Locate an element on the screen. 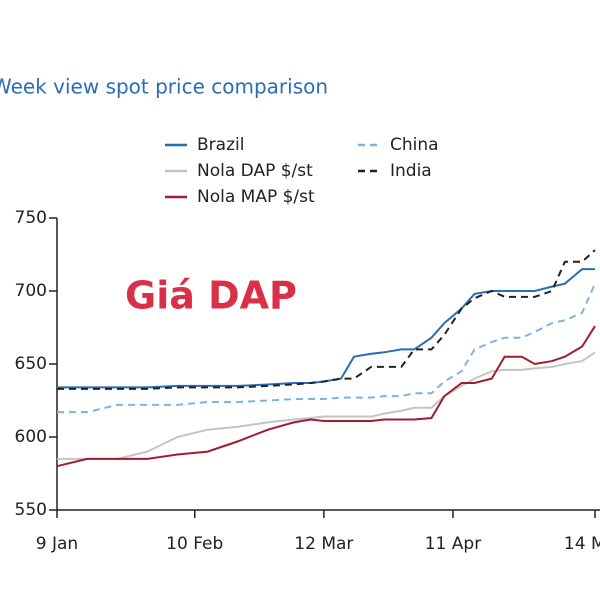  legend-label: India is located at coordinates (411, 171).